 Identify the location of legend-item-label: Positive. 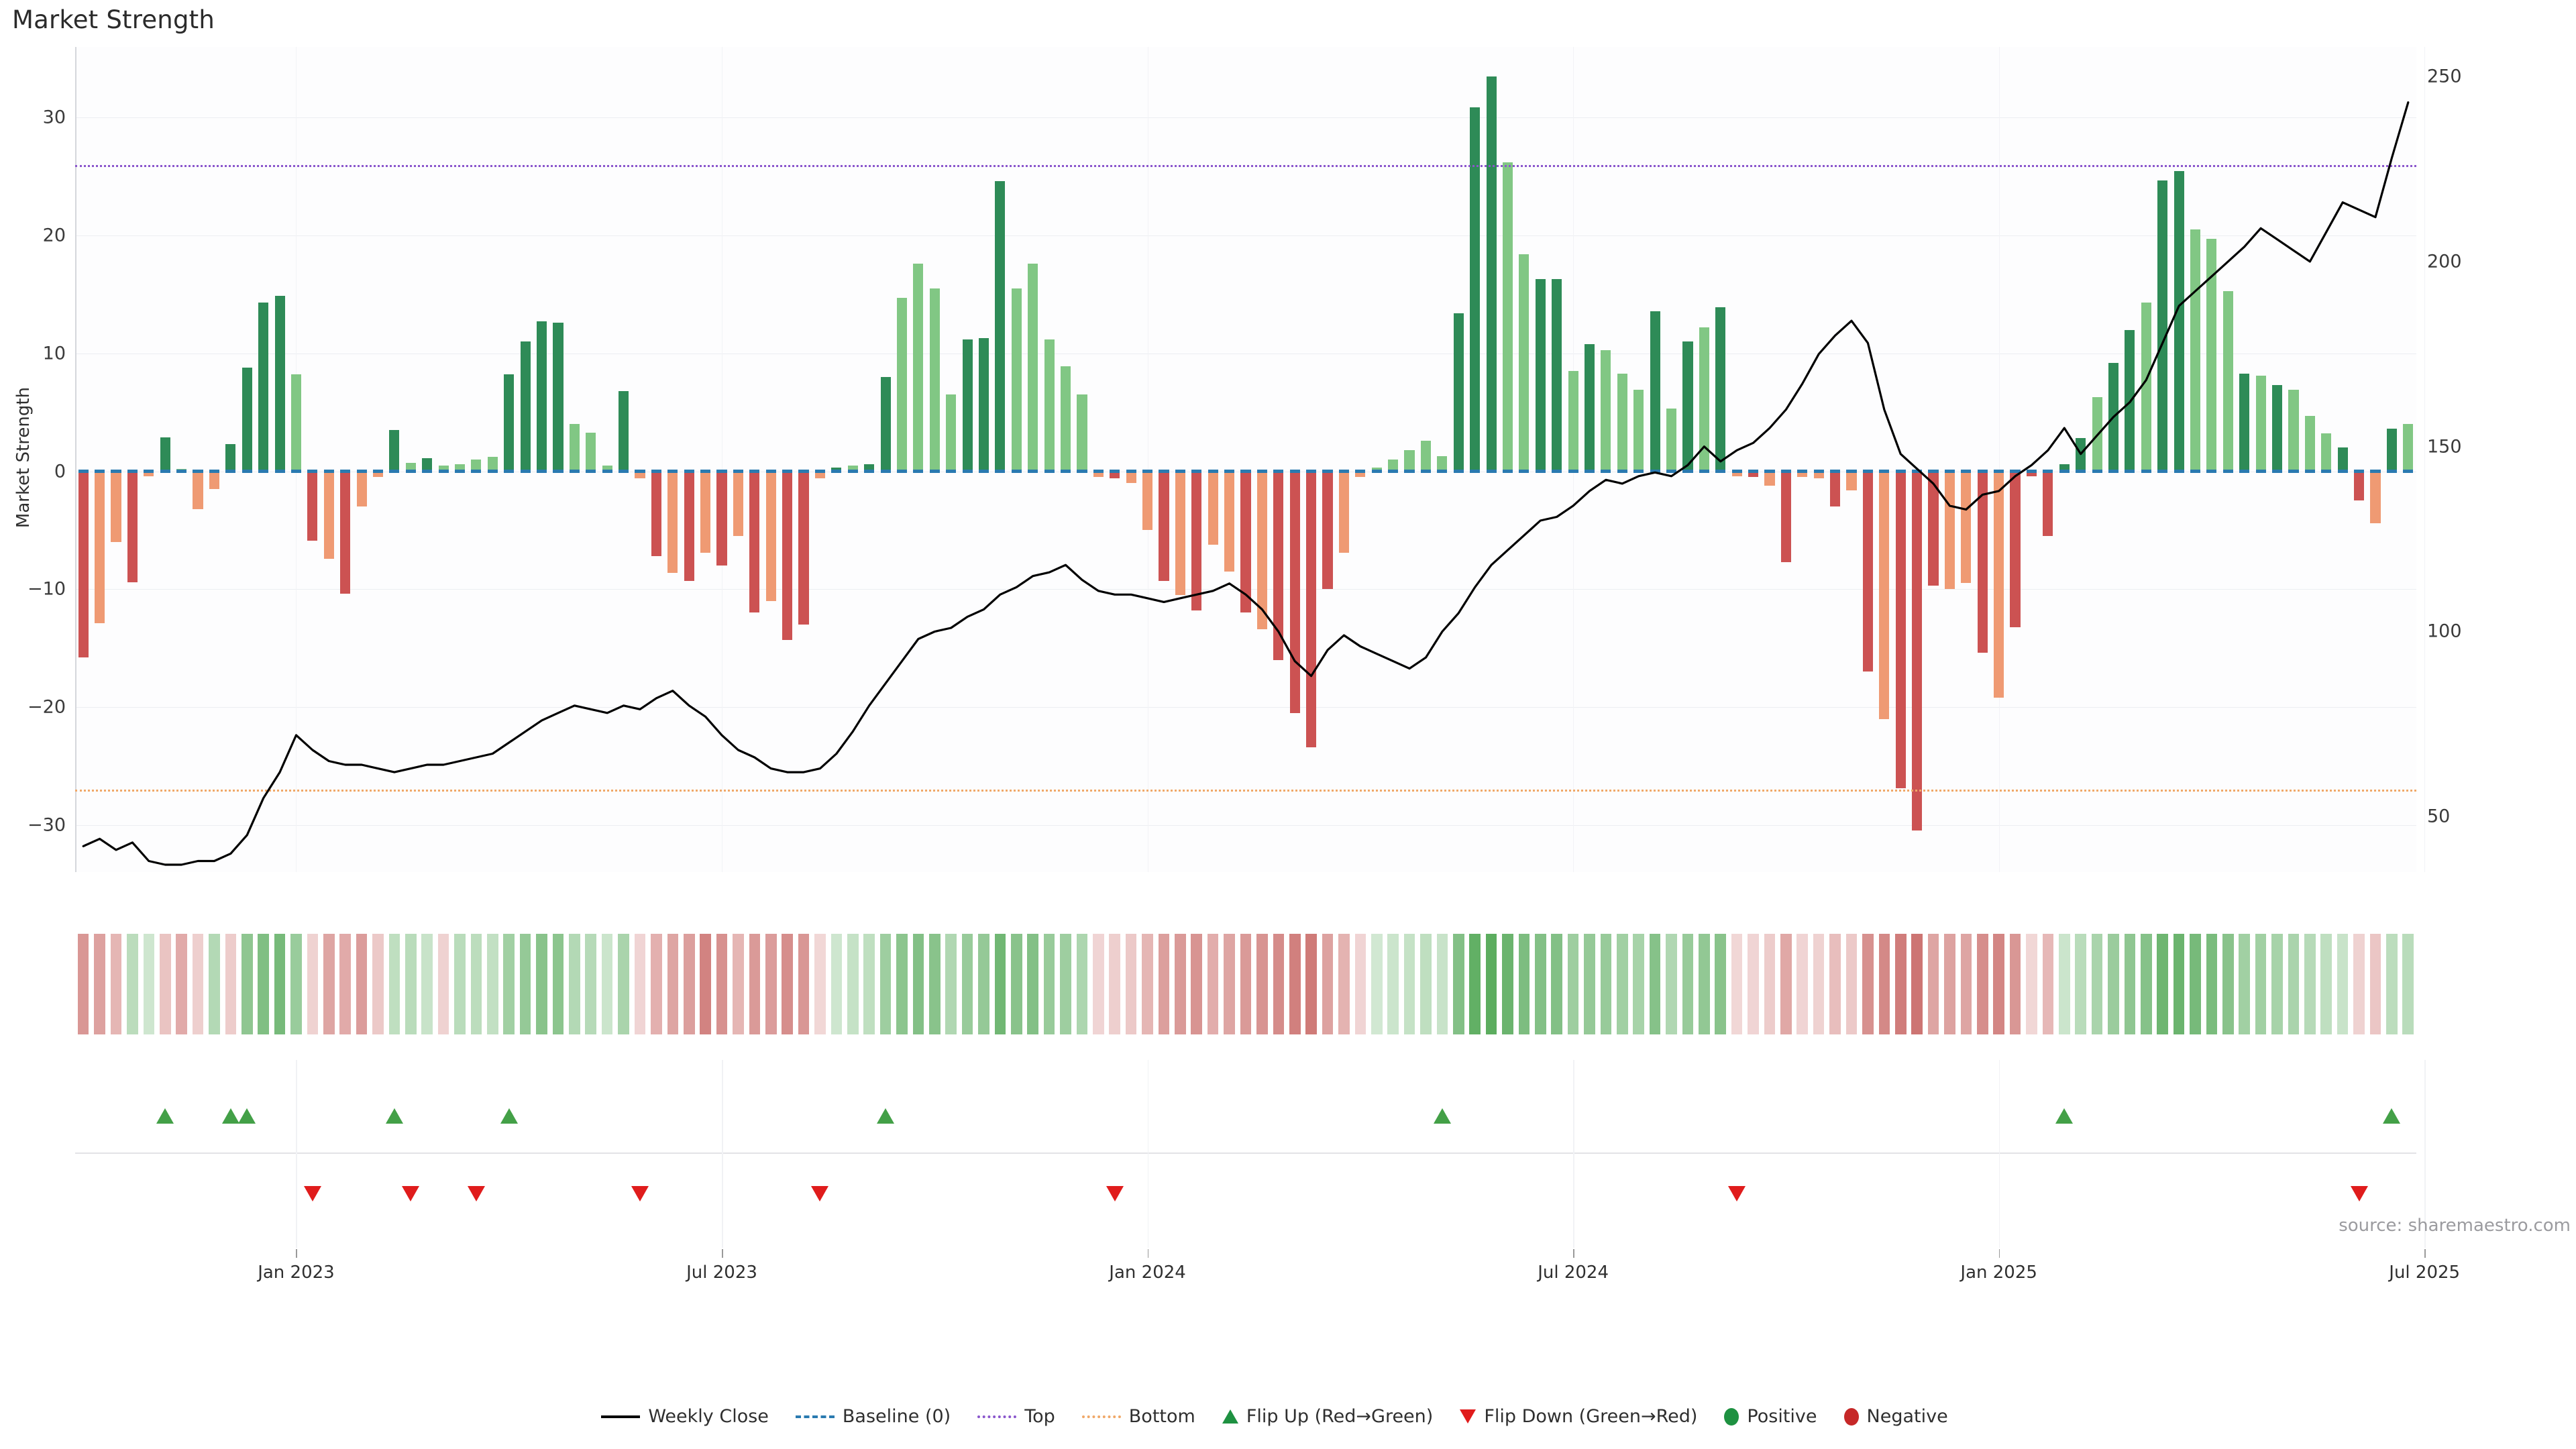
(1782, 1416).